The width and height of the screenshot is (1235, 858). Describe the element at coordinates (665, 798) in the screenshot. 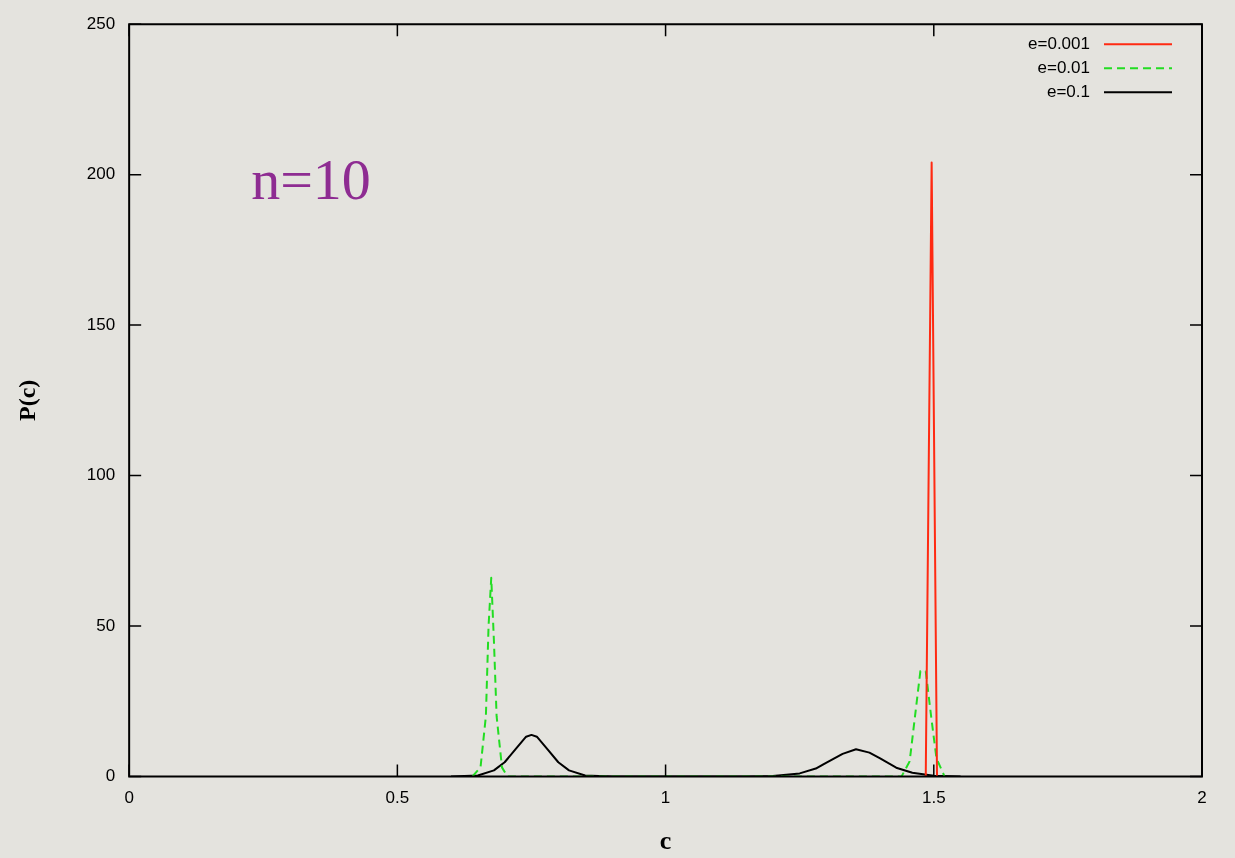

I see `x-tick-label: 1` at that location.